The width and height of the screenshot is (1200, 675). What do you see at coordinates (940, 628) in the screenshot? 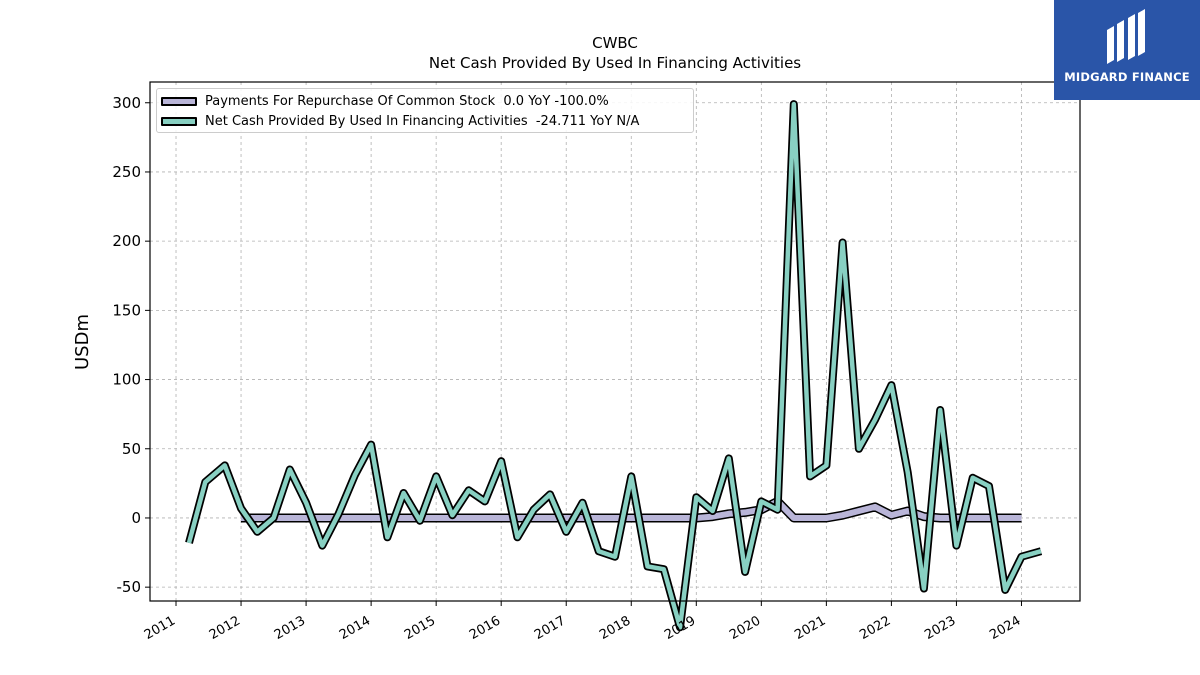
I see `x-tick-label: 2023` at bounding box center [940, 628].